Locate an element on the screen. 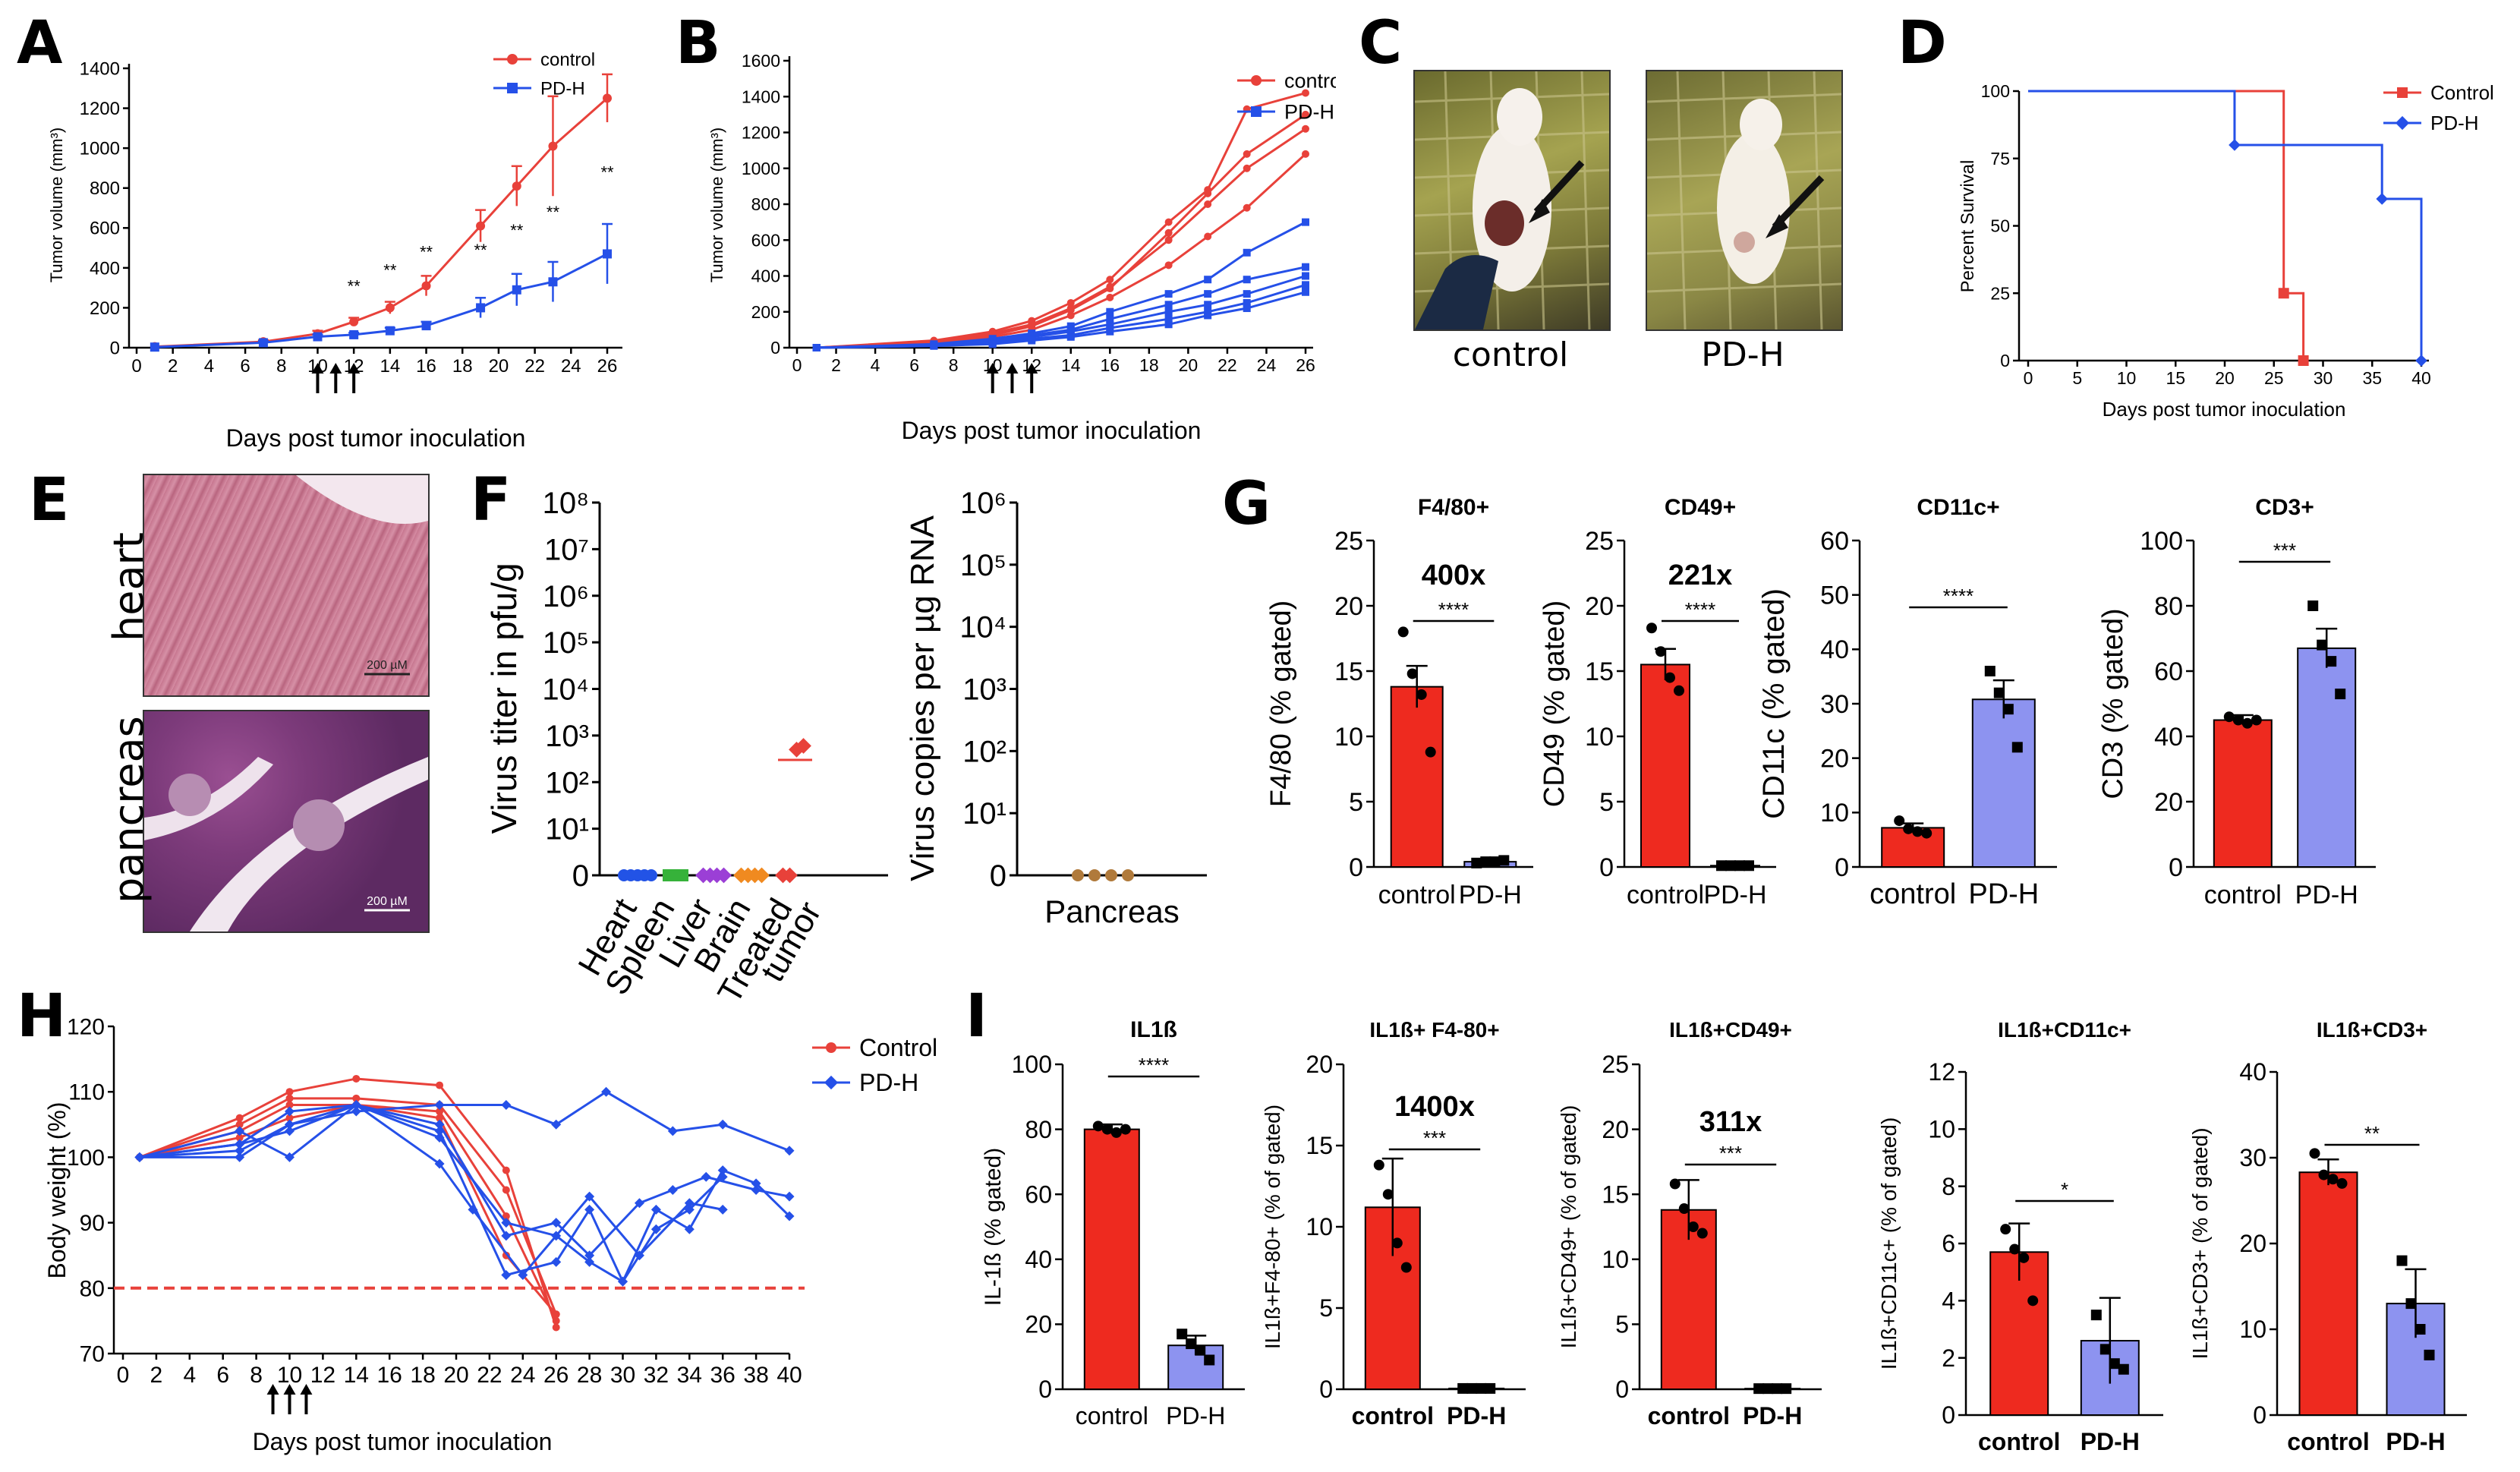 The height and width of the screenshot is (1472, 2520). bar-PD-H is located at coordinates (2327, 757).